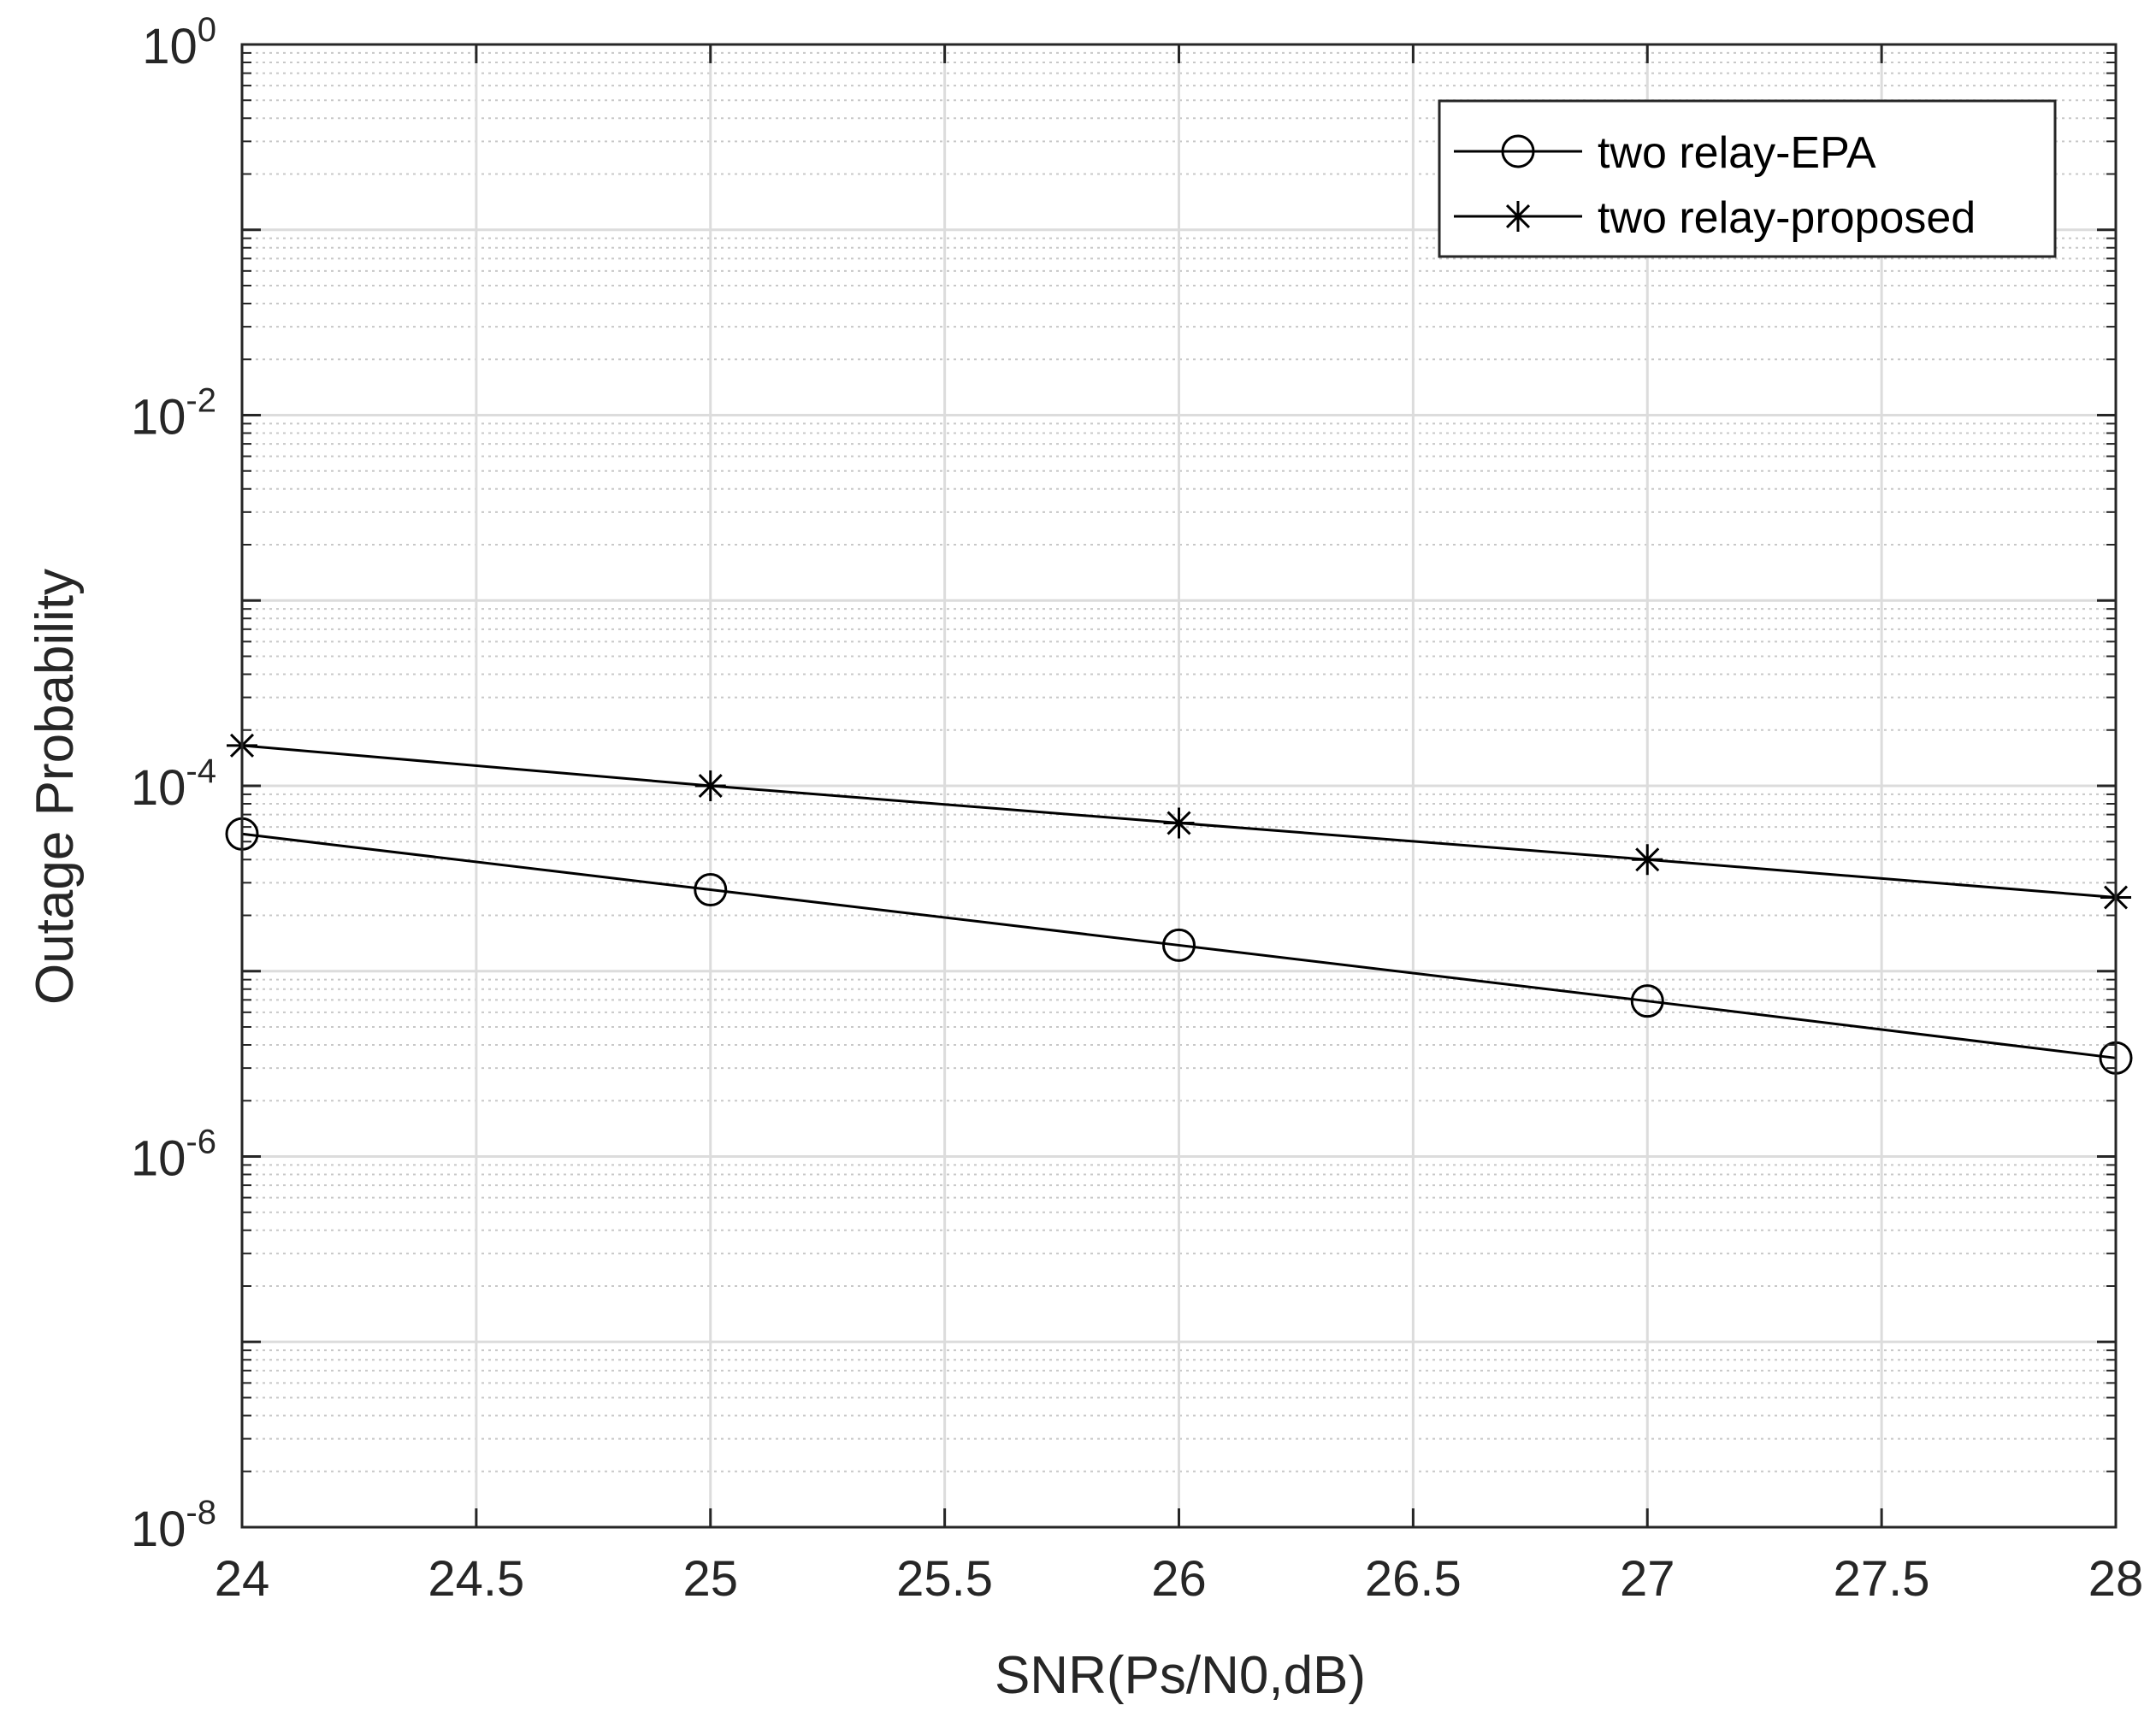 The image size is (2156, 1723). Describe the element at coordinates (1737, 153) in the screenshot. I see `legend-label-epa: two relay-EPA` at that location.